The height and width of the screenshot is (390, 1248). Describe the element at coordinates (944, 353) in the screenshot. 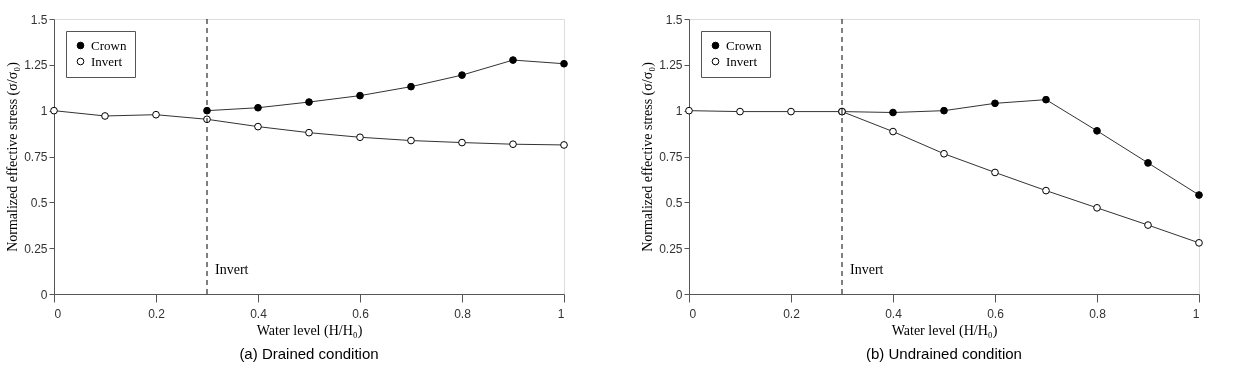

I see `text: (b) Undrained condition` at that location.